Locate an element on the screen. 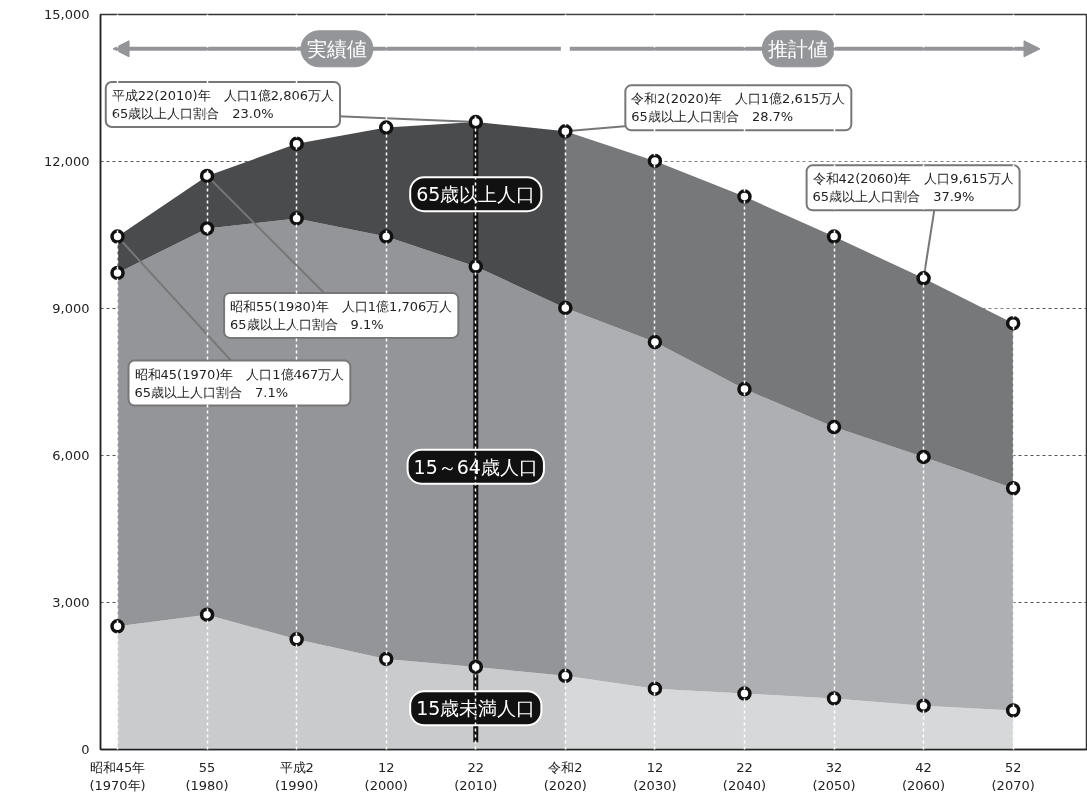 This screenshot has width=1087, height=805. y-tick-label: 0 is located at coordinates (85, 749).